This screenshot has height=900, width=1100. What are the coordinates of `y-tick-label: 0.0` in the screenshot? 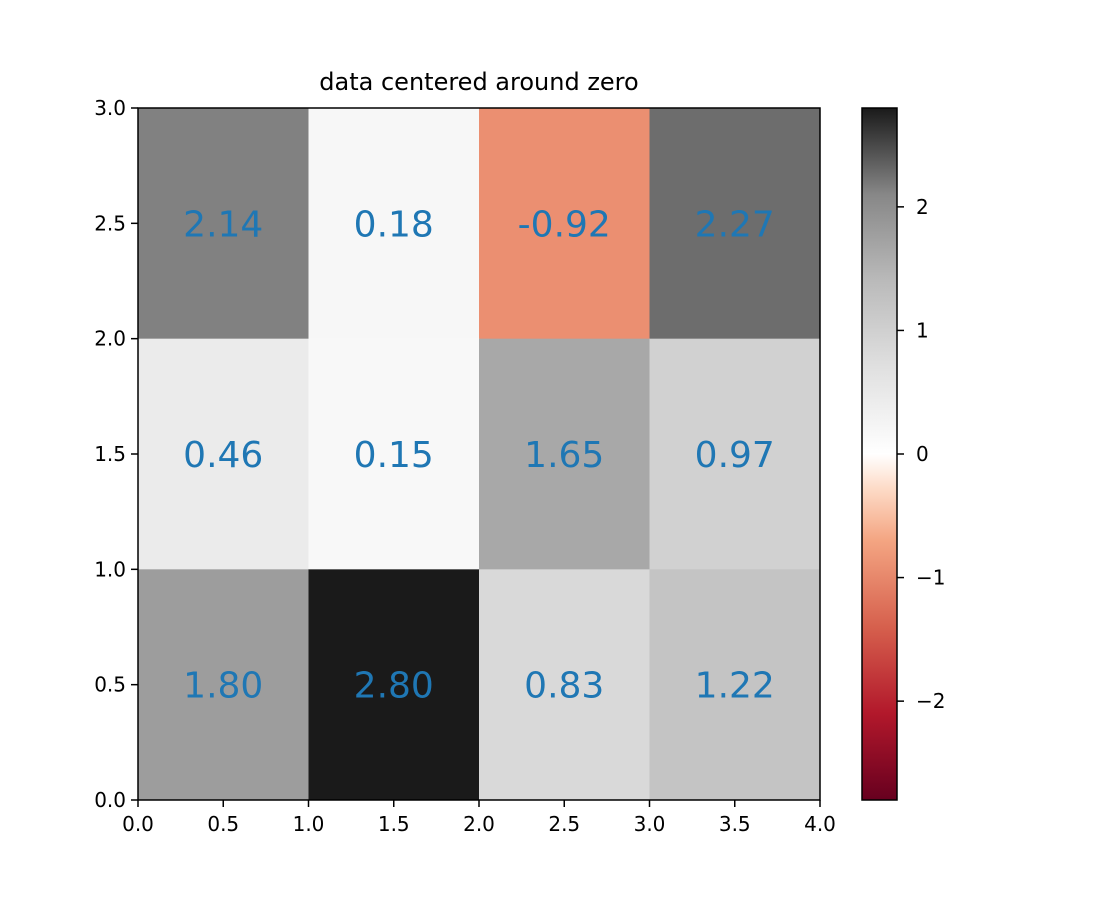 It's located at (110, 800).